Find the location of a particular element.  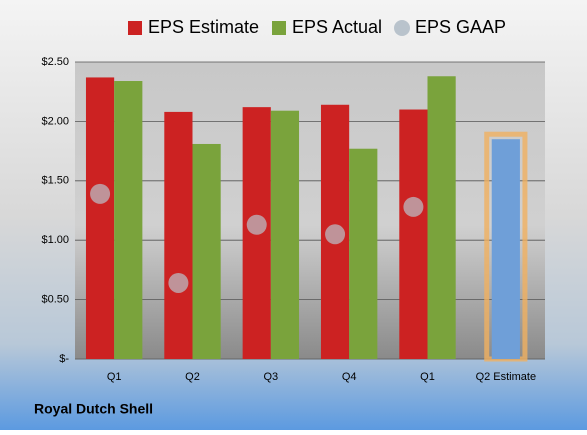

chart-title: Royal Dutch Shell is located at coordinates (93, 409).